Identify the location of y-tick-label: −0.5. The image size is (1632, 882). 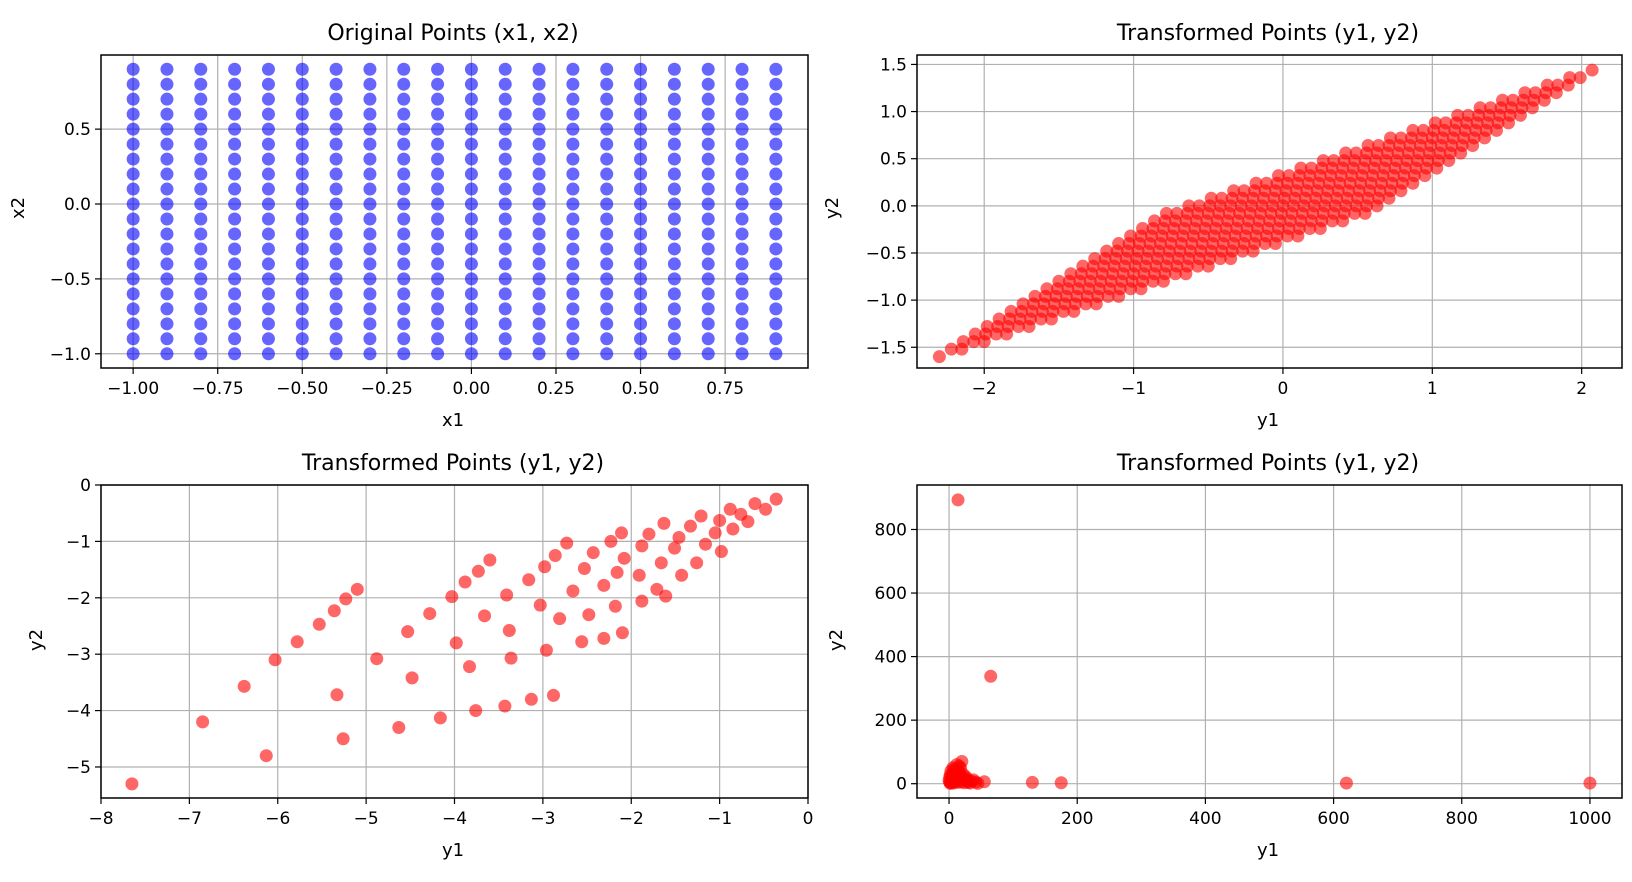
(886, 254).